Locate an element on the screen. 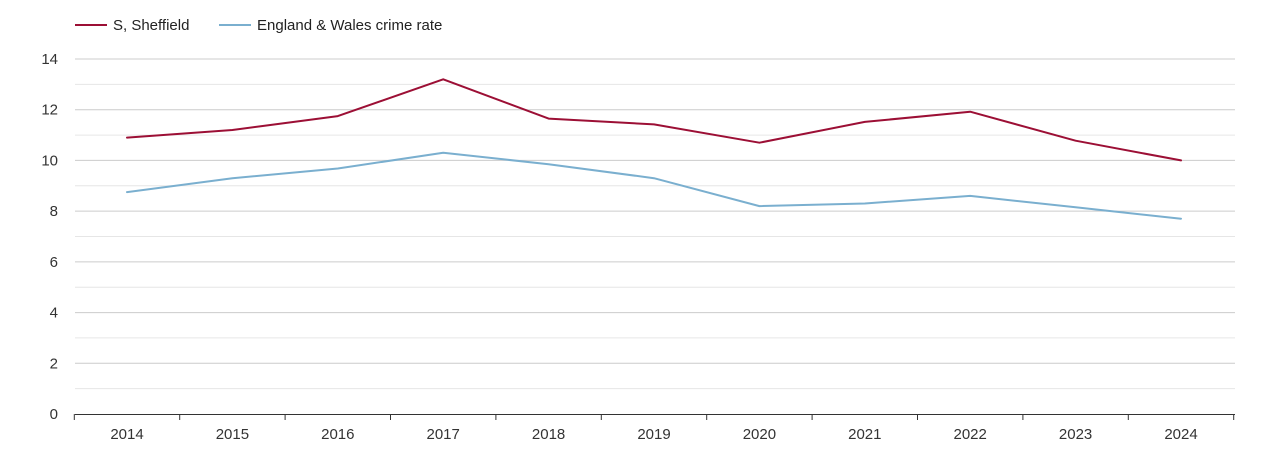 The width and height of the screenshot is (1270, 450). legend-item-sheffield: S, Sheffield is located at coordinates (132, 25).